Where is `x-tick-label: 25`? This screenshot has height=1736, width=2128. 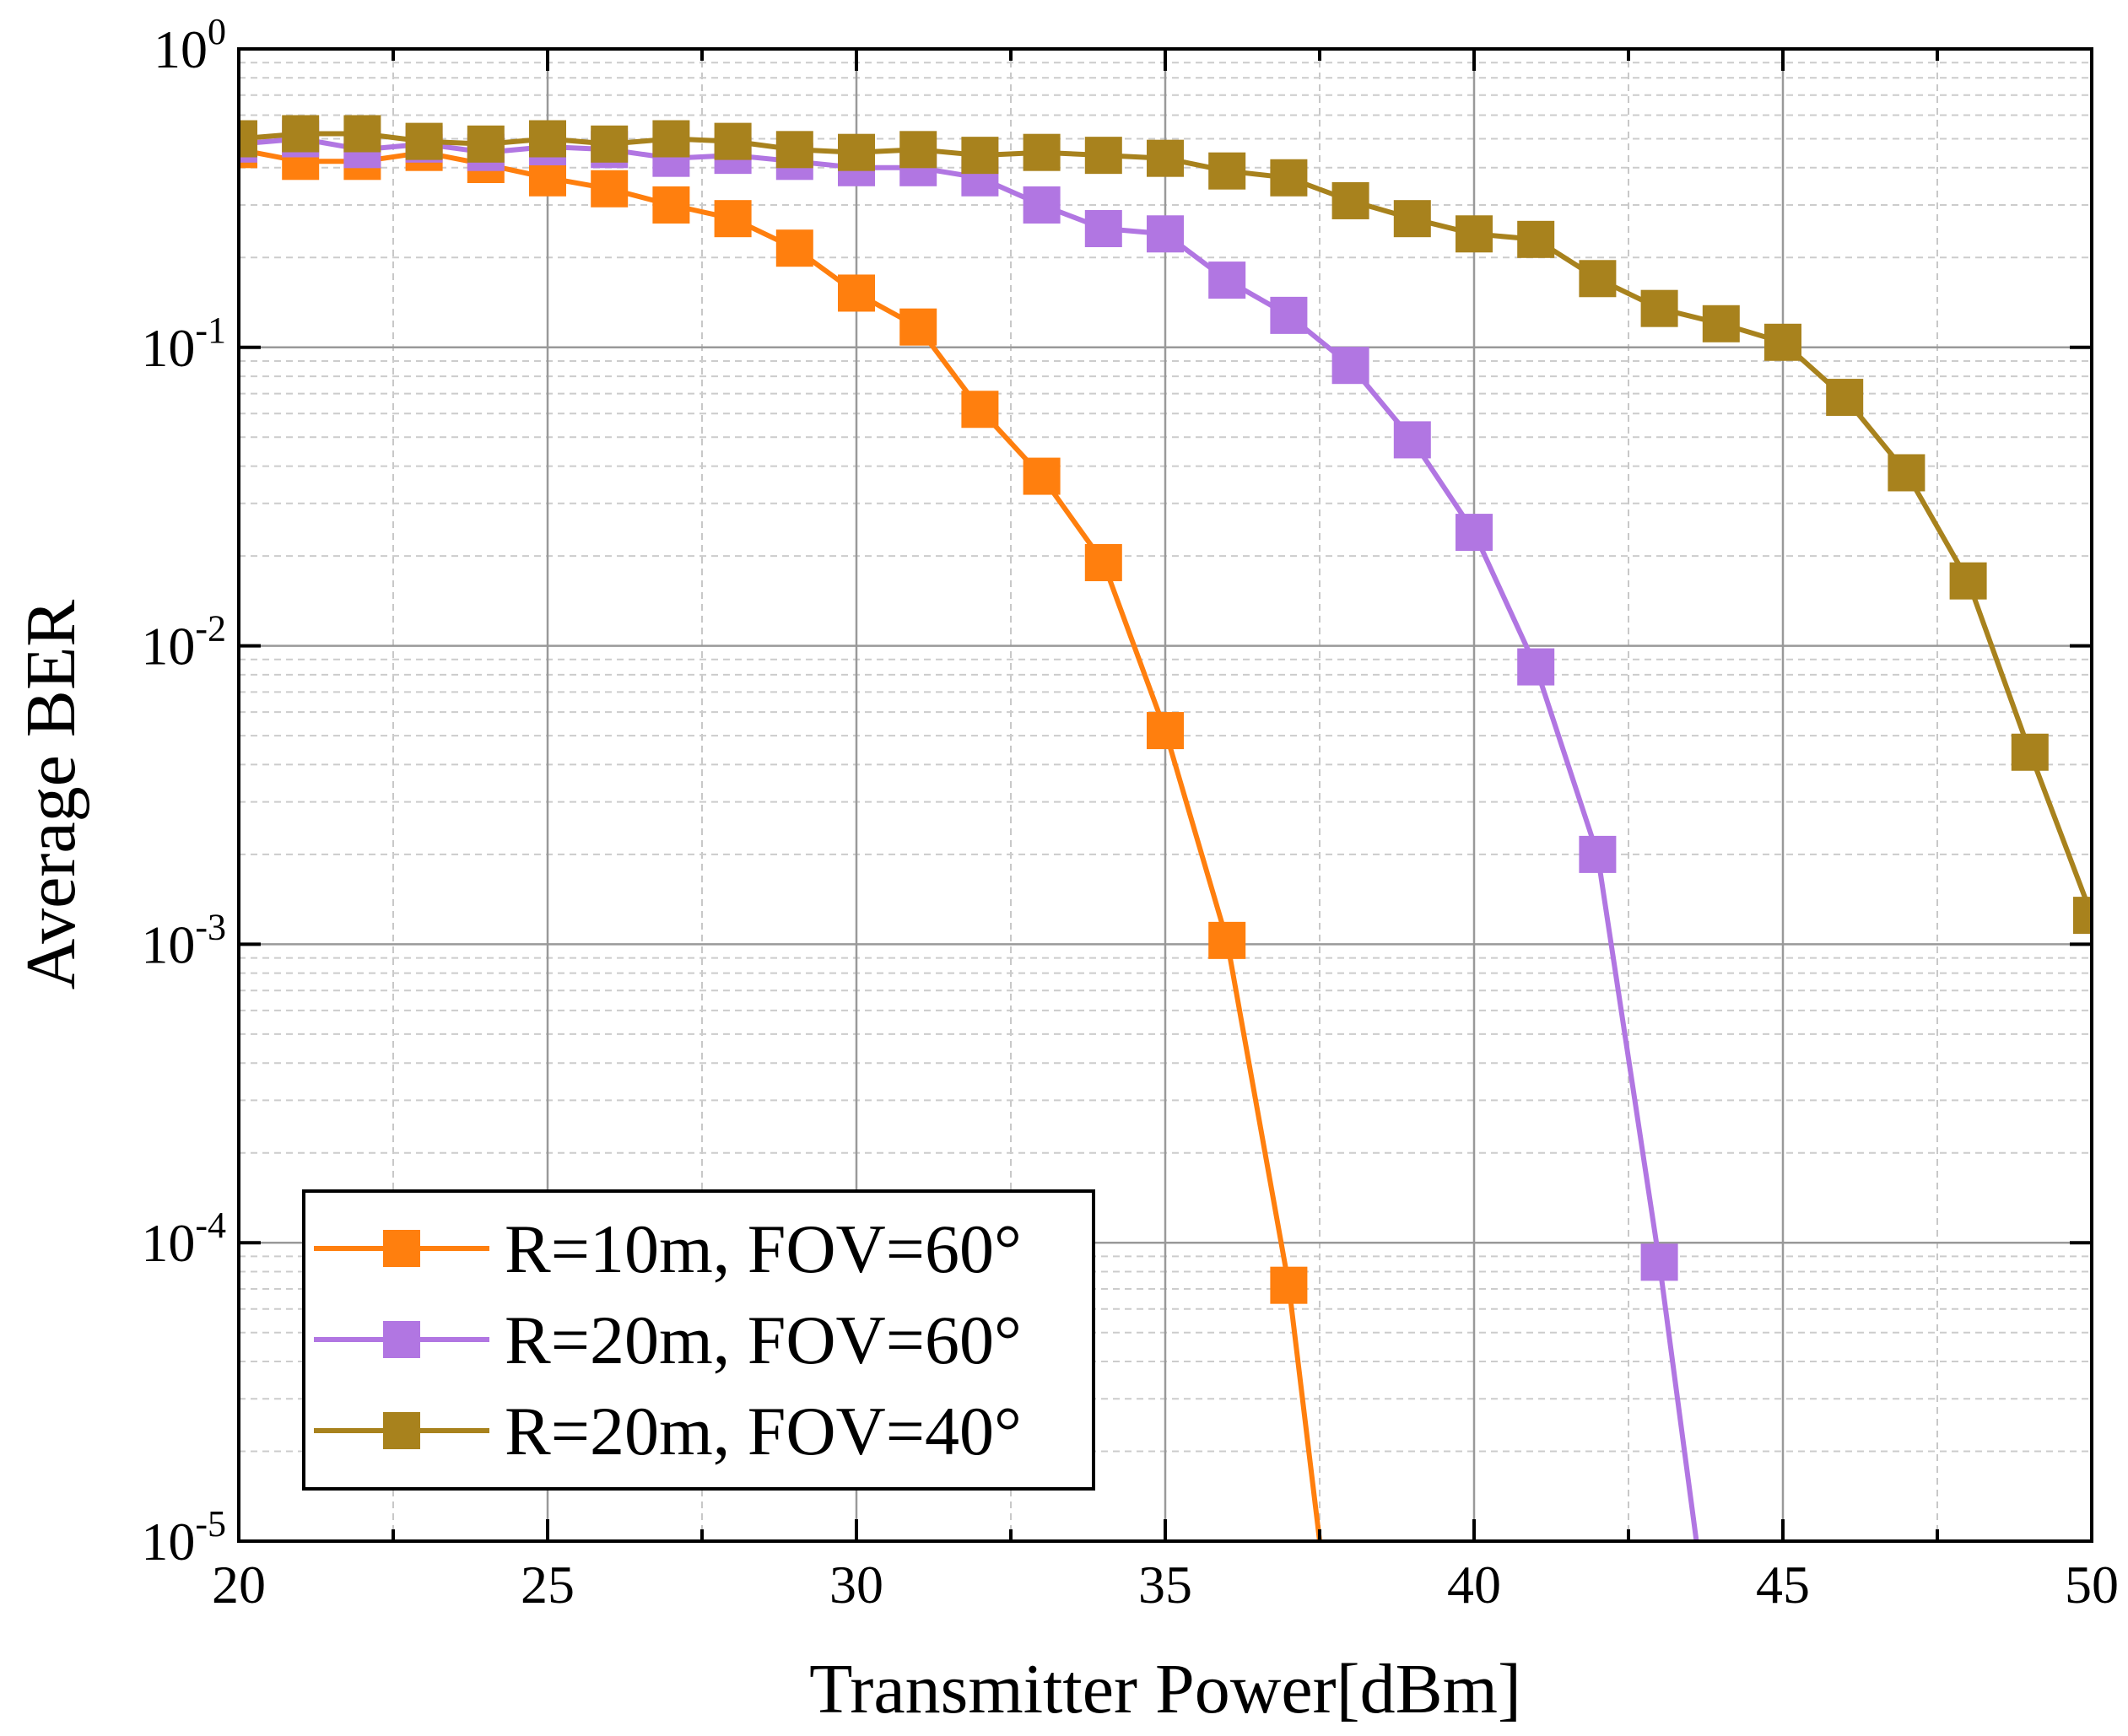 x-tick-label: 25 is located at coordinates (548, 1585).